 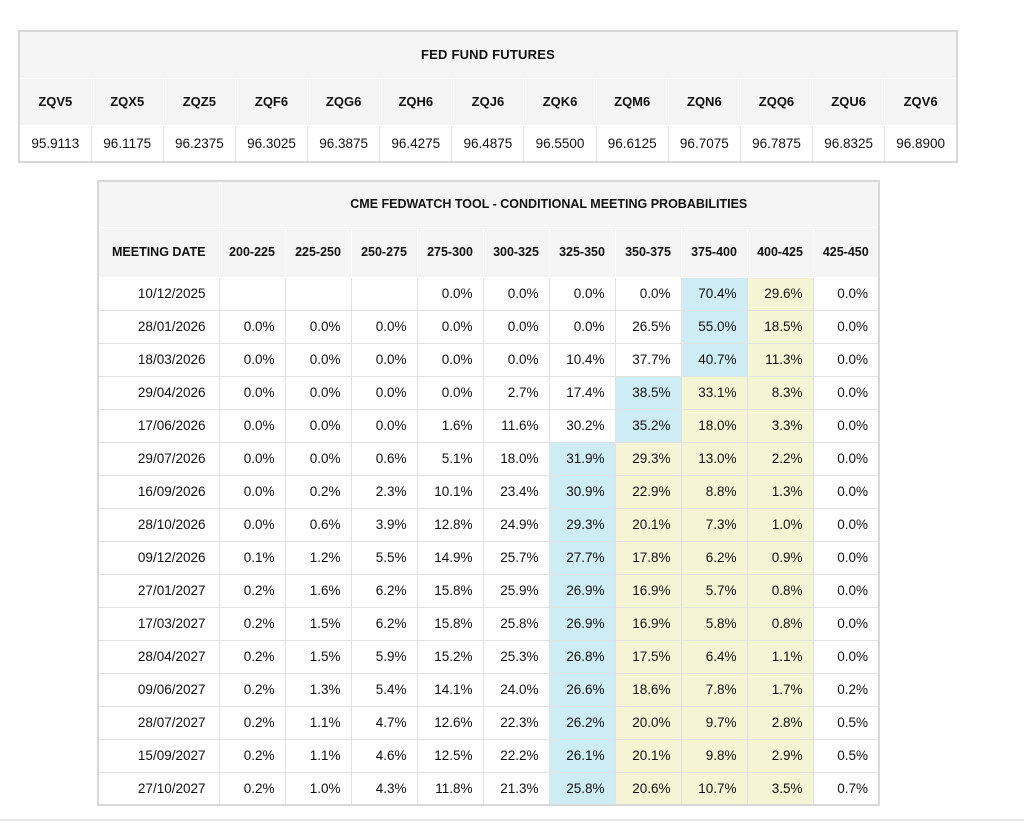 I want to click on meeting-date: 17/03/2027, so click(x=158, y=623).